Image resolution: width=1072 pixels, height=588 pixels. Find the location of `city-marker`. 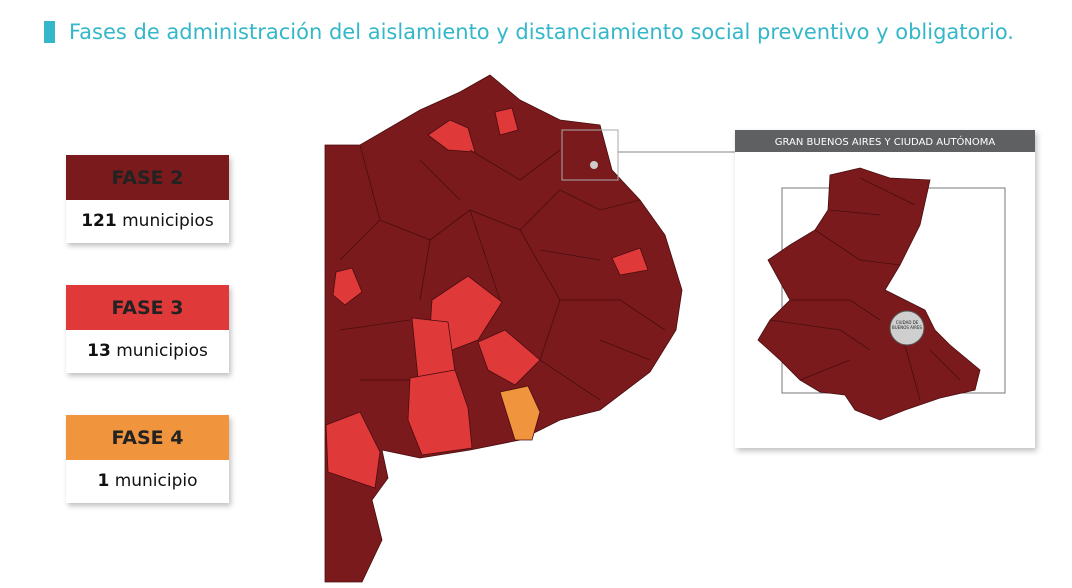

city-marker is located at coordinates (594, 165).